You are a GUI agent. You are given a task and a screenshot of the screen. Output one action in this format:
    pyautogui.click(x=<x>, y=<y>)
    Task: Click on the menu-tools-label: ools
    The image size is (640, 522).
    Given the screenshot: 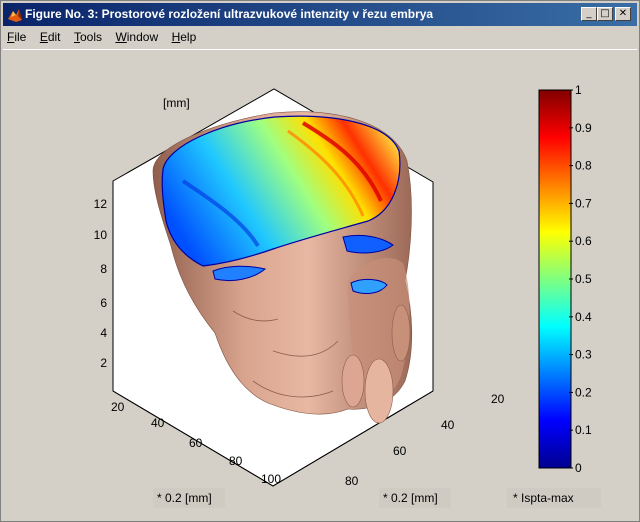 What is the action you would take?
    pyautogui.click(x=90, y=37)
    